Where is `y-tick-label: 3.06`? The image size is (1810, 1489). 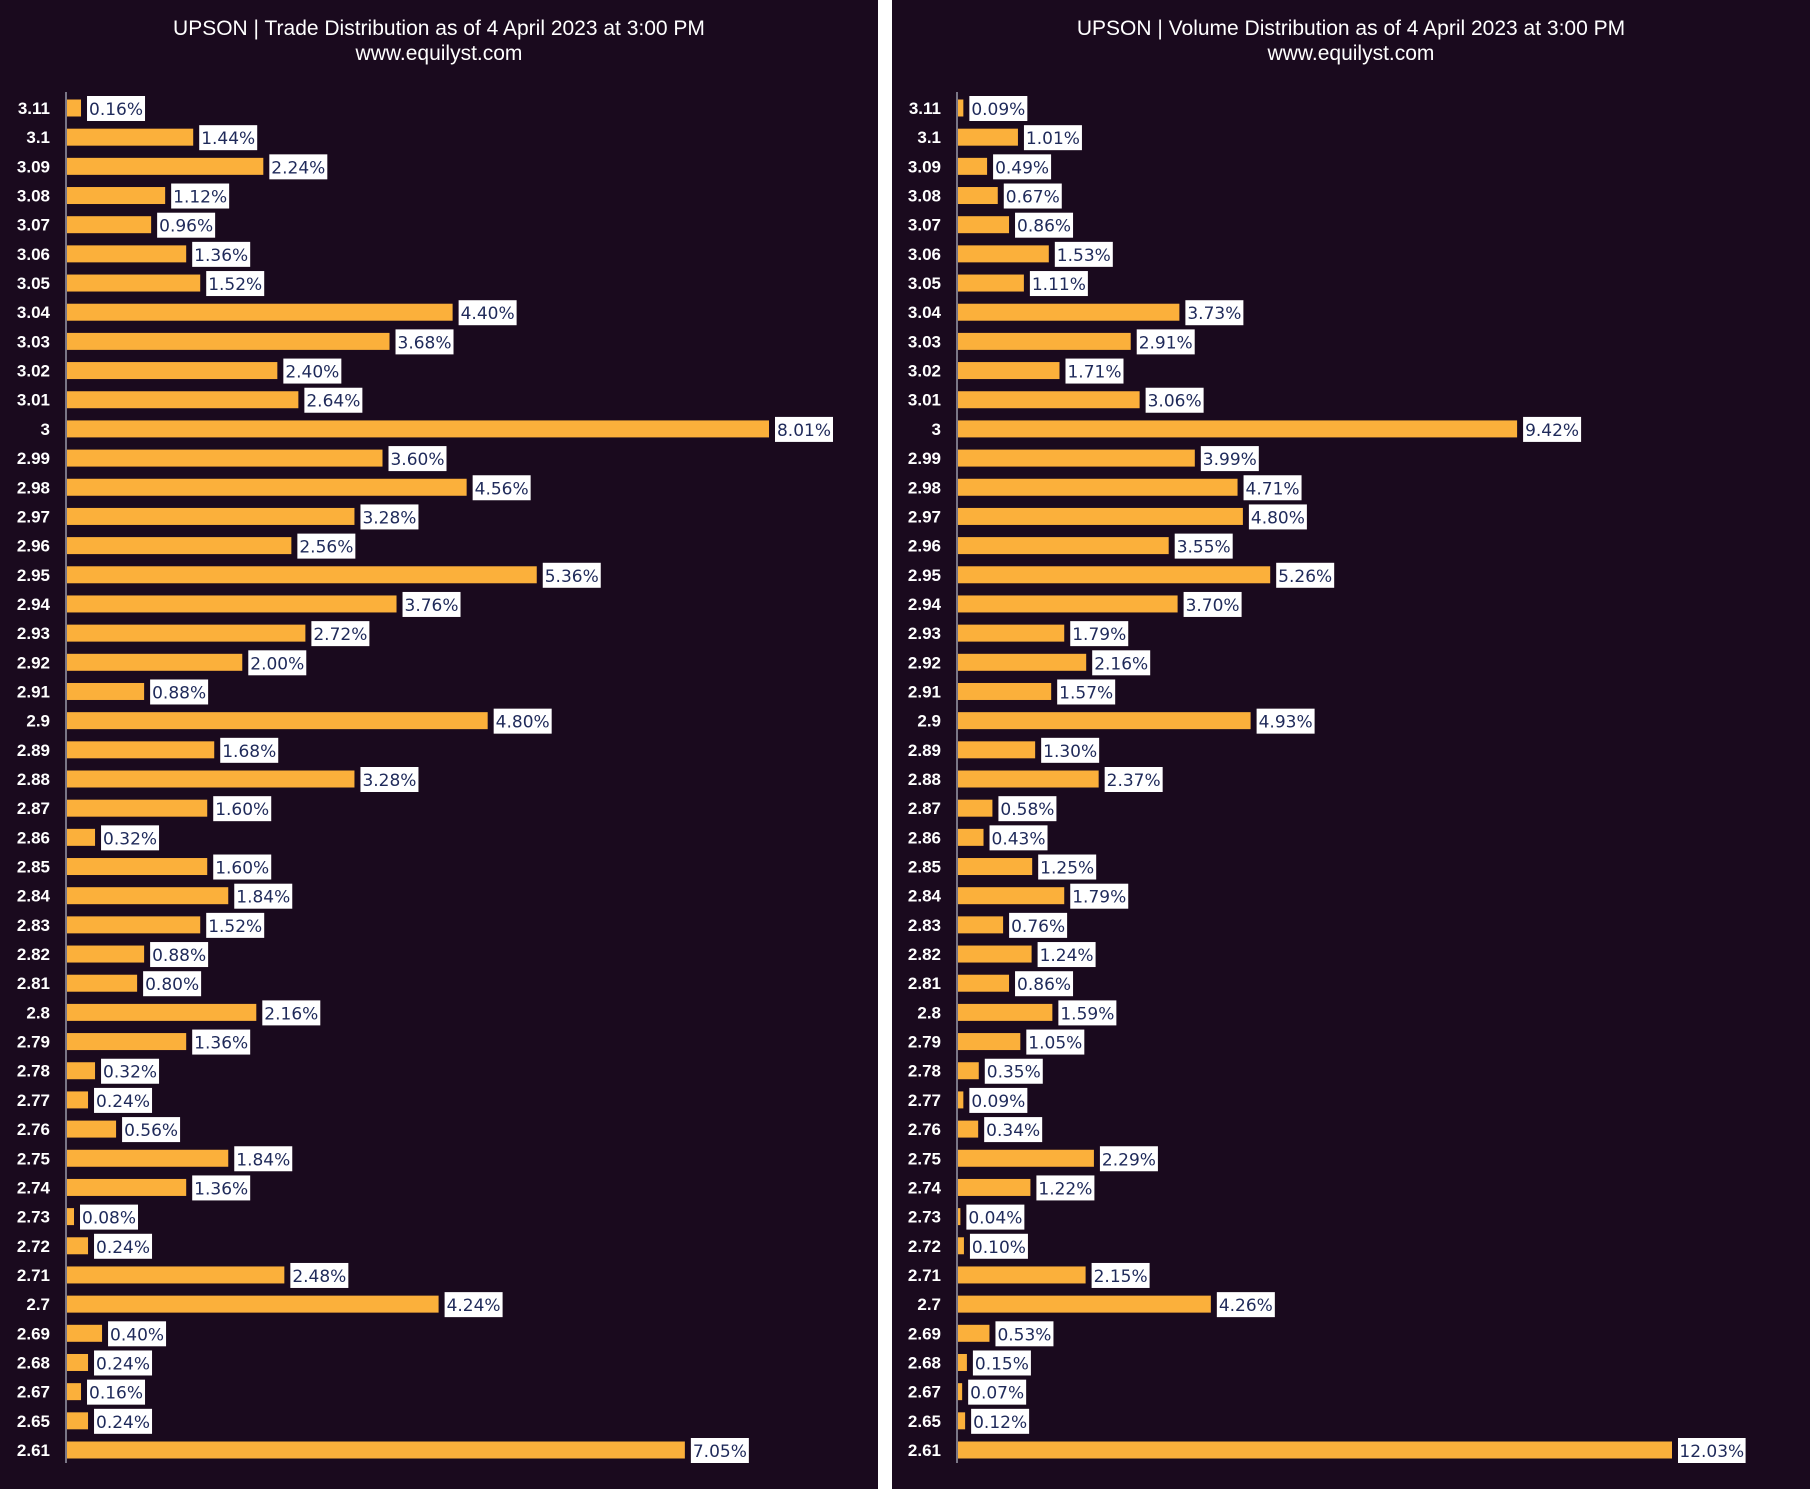 y-tick-label: 3.06 is located at coordinates (33, 254).